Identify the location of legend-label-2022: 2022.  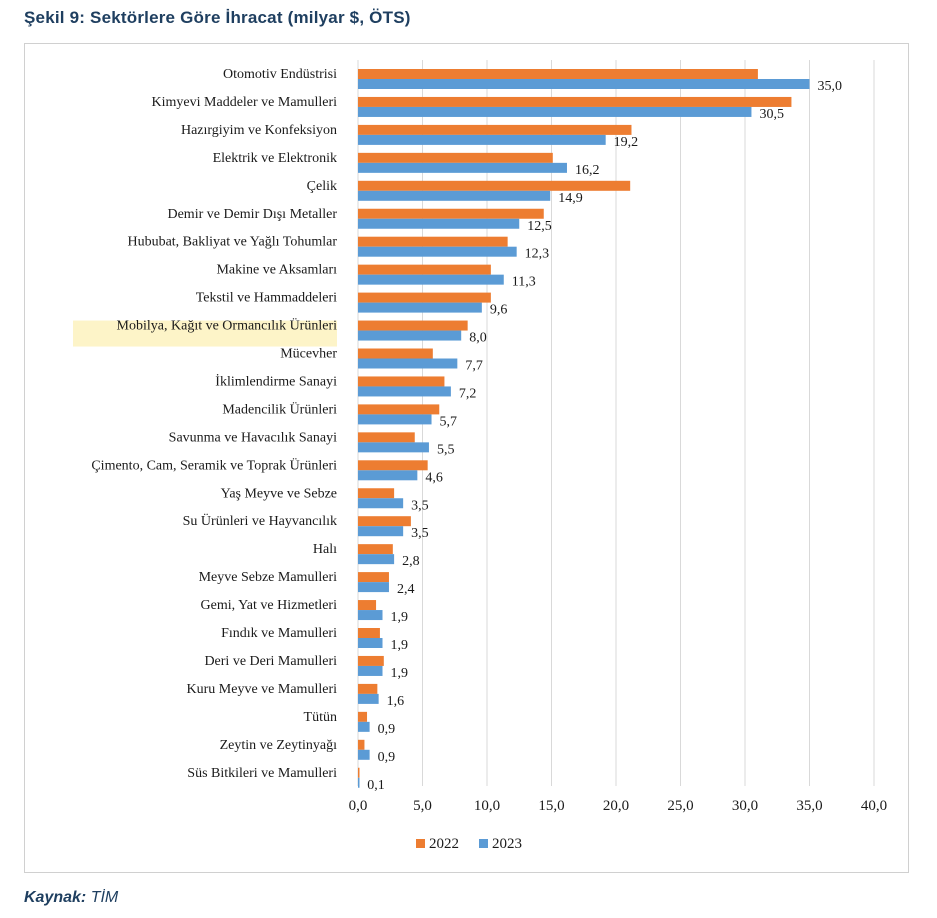
(444, 844).